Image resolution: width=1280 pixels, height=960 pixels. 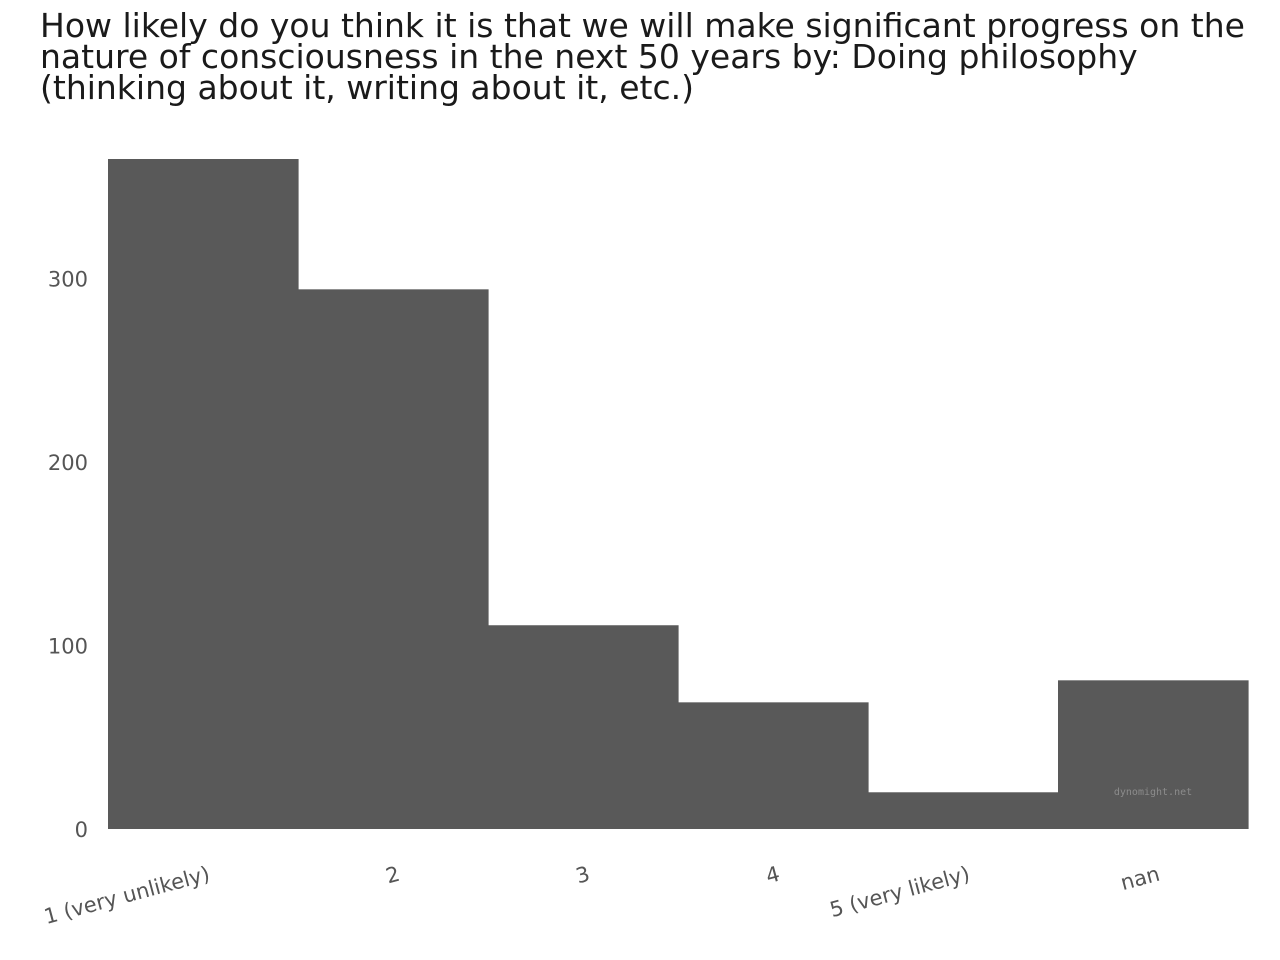 What do you see at coordinates (392, 875) in the screenshot?
I see `x-tick-label-1: 2` at bounding box center [392, 875].